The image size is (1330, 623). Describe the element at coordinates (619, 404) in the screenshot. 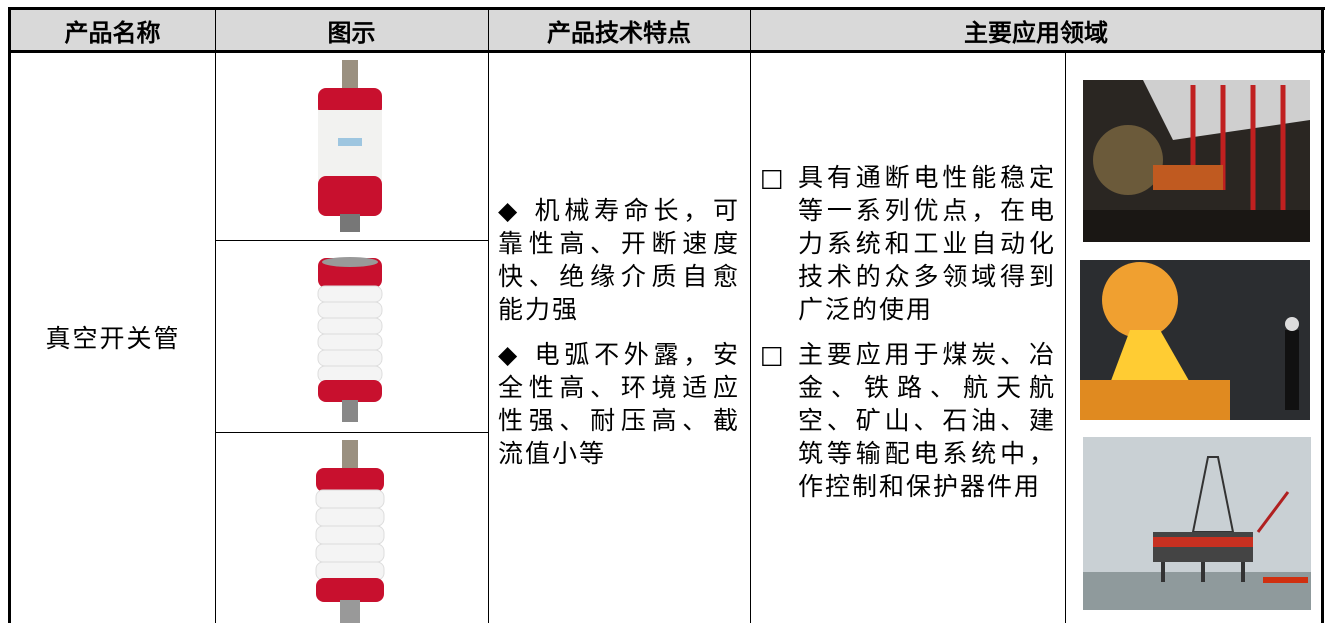

I see `feature: ◆ 电弧不外露，安全性高、环境适应性强、耐压高、截流值小等` at that location.